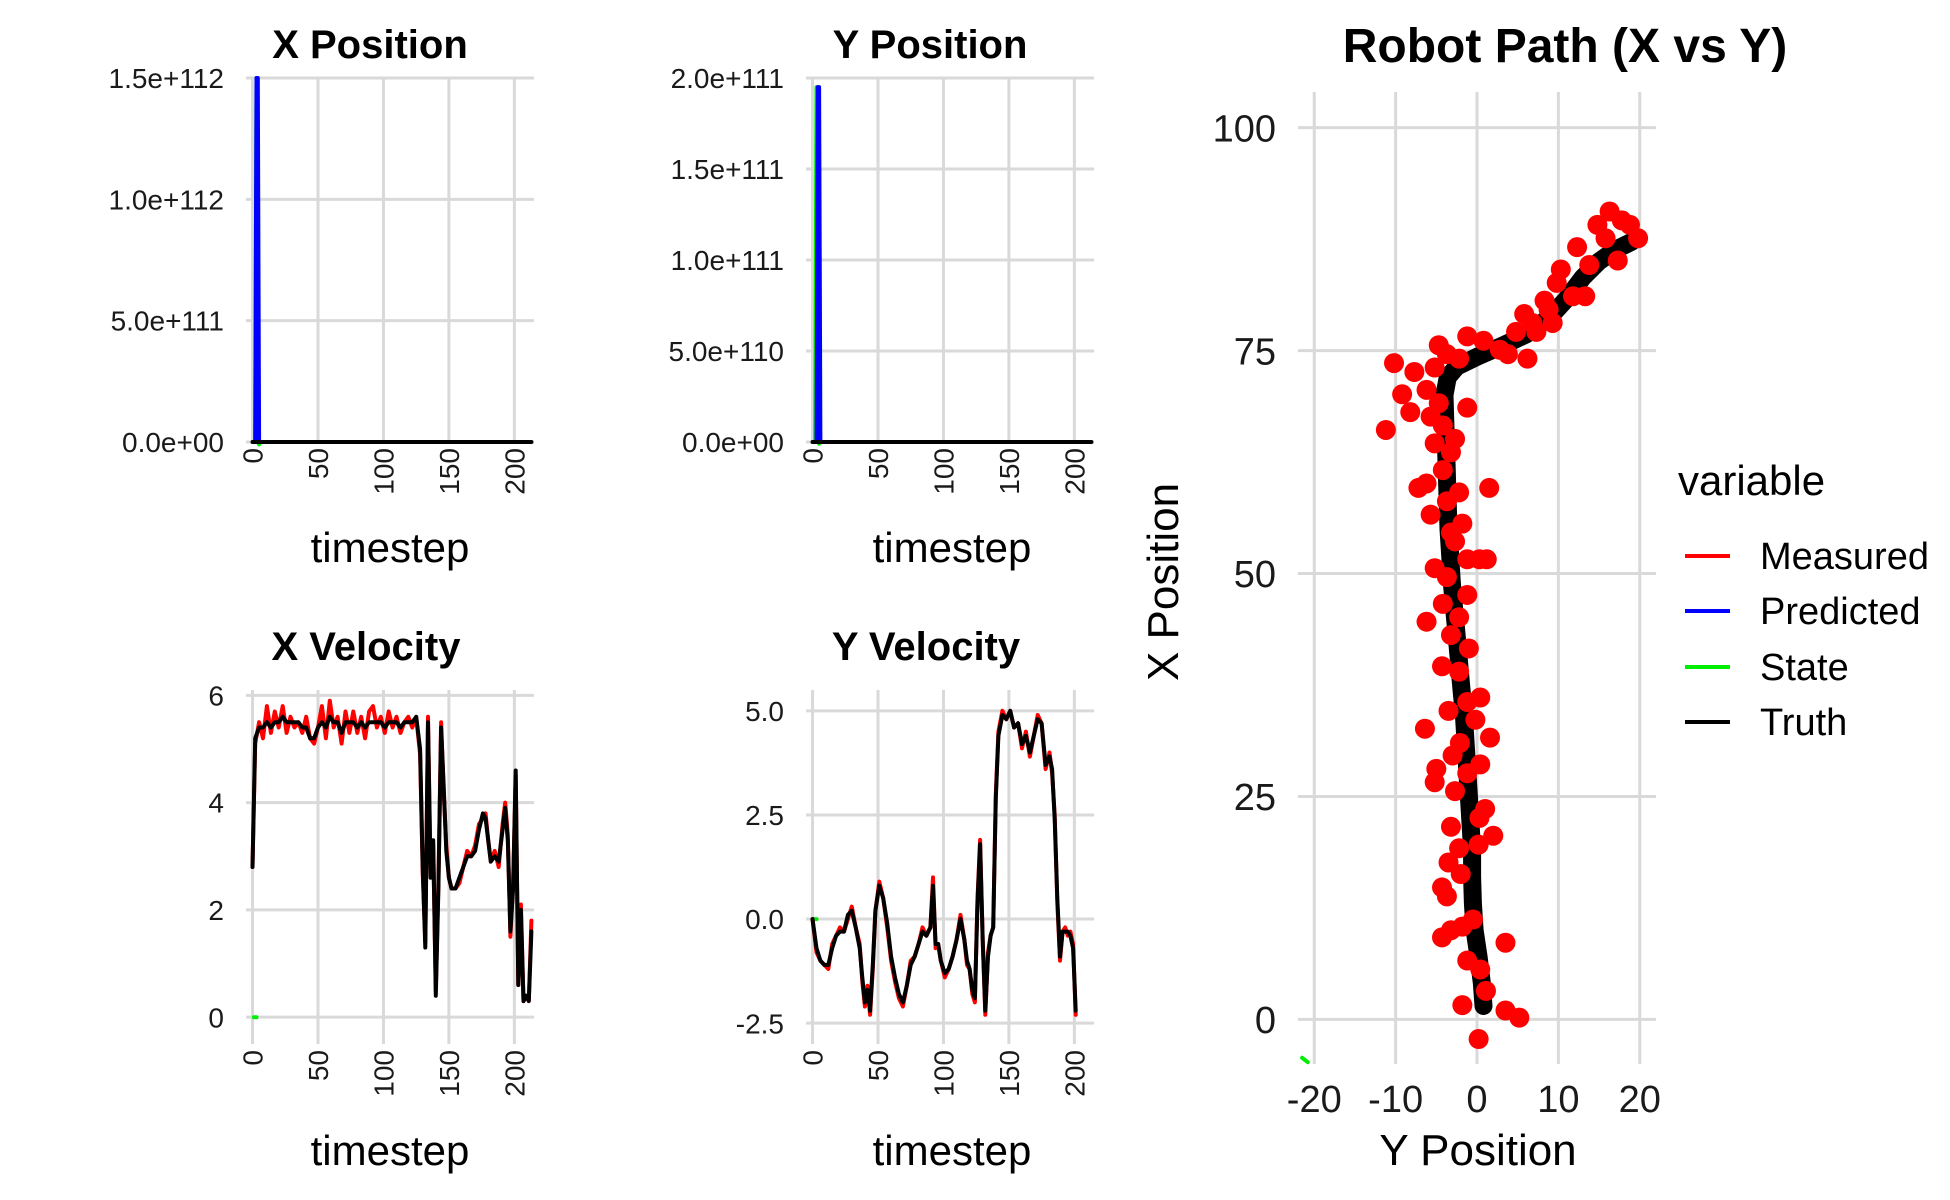 This screenshot has width=1950, height=1200. Describe the element at coordinates (764, 815) in the screenshot. I see `y-tick-label: 2.5` at that location.